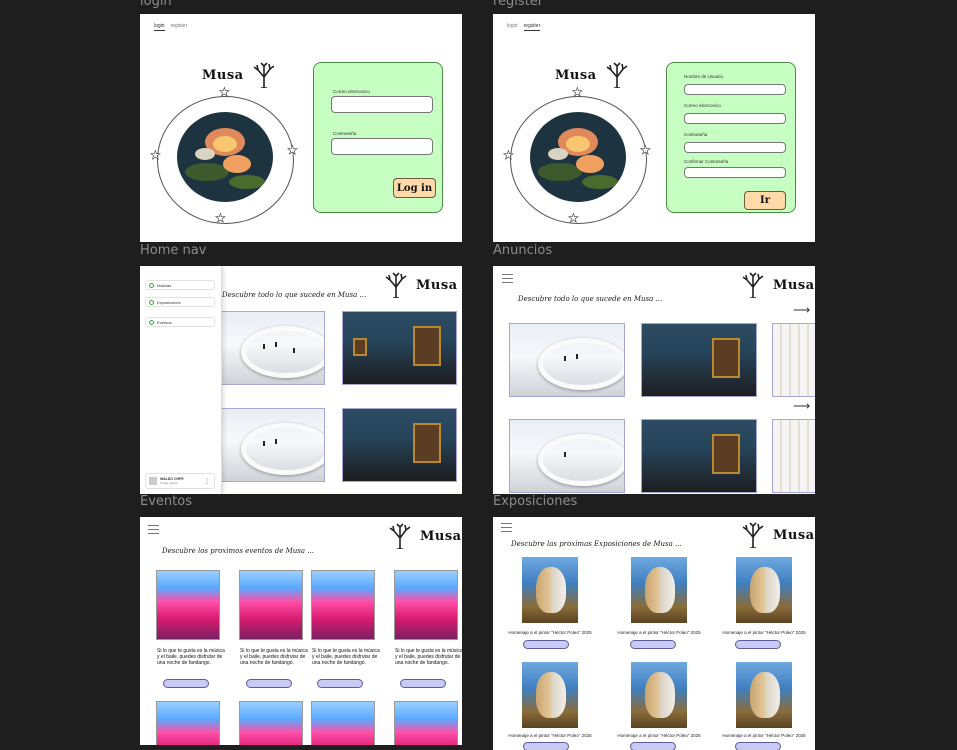 Image resolution: width=957 pixels, height=750 pixels. Describe the element at coordinates (414, 188) in the screenshot. I see `login-button: Log in` at that location.